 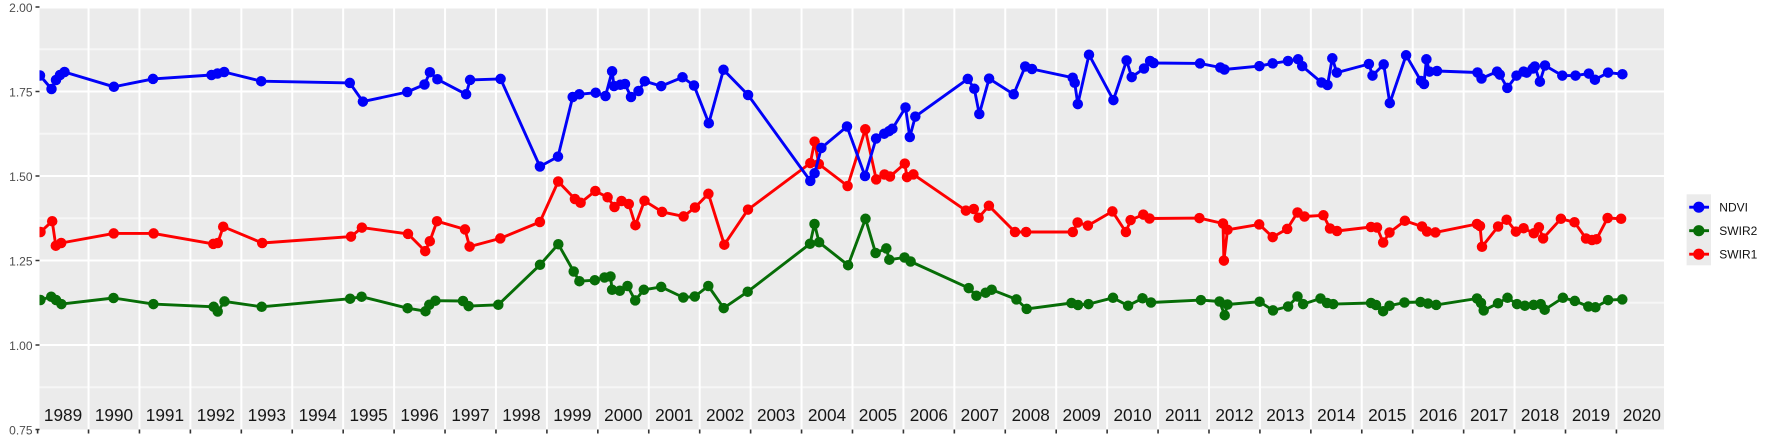 I want to click on svg-text: 1995, so click(x=369, y=415).